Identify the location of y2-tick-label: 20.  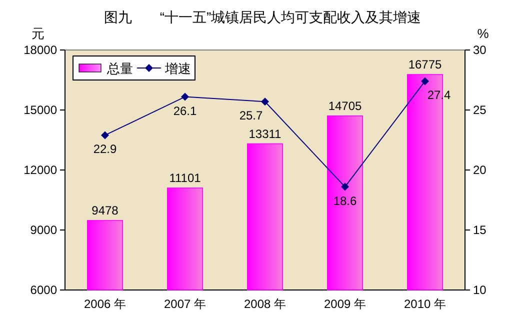
(480, 170).